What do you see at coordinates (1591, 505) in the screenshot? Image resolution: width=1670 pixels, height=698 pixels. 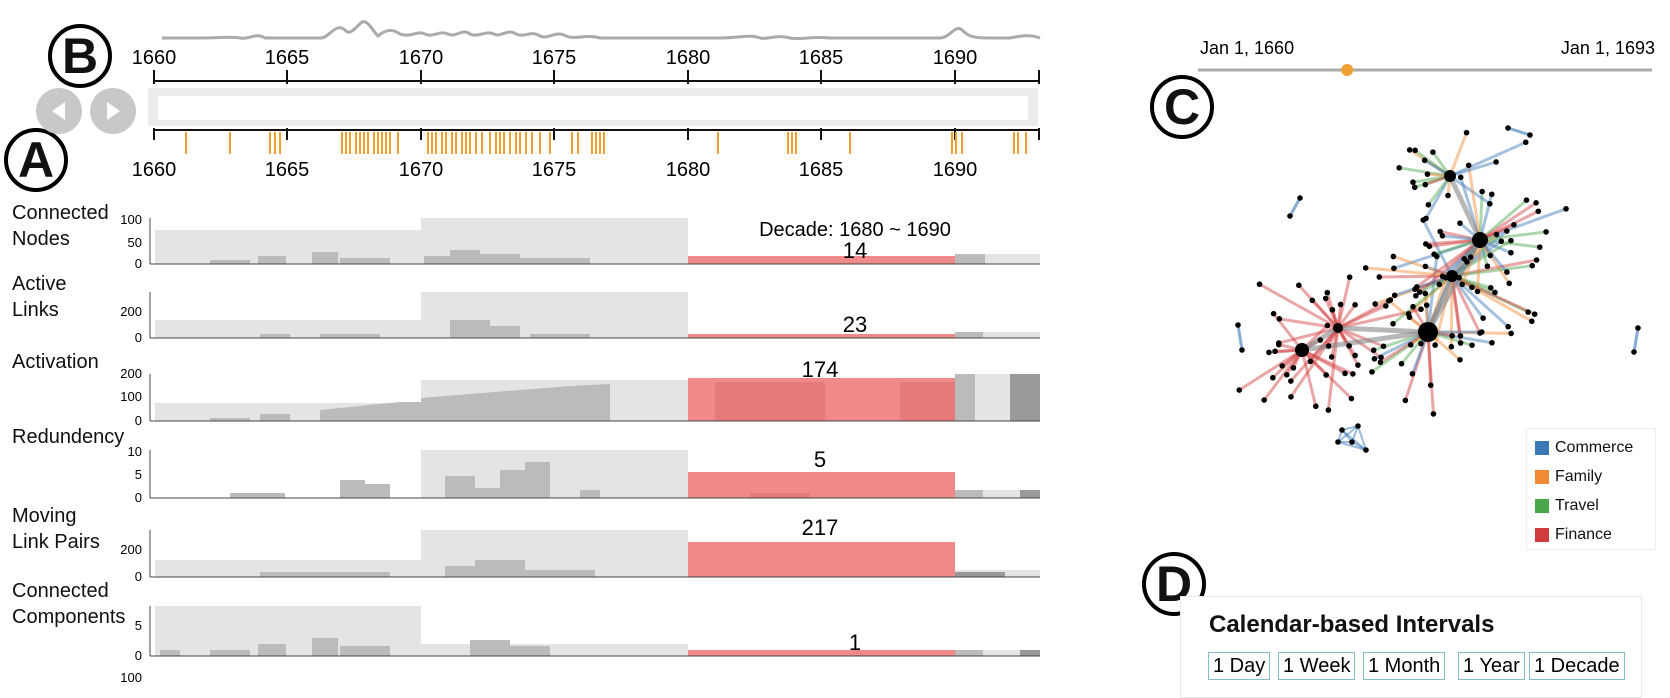 I see `legend-item-travel: Travel` at bounding box center [1591, 505].